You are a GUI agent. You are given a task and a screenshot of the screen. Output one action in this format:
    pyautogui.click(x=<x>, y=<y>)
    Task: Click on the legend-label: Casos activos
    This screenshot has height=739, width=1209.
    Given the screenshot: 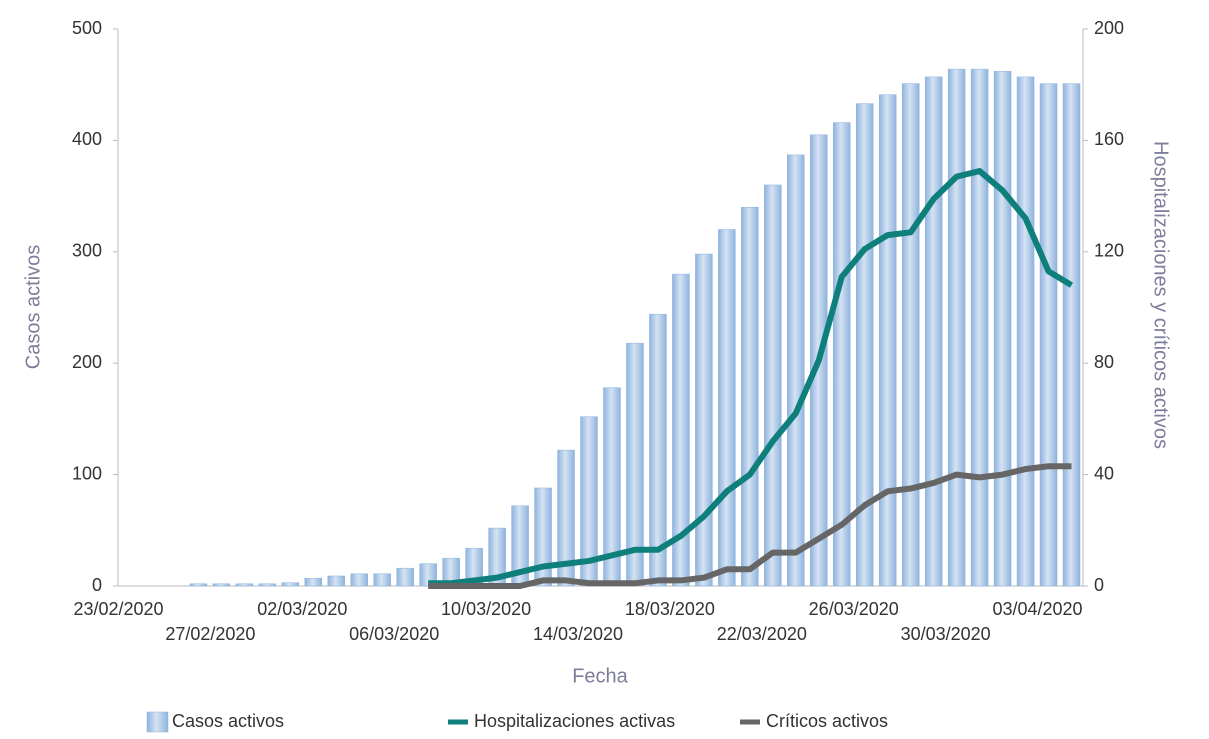 What is the action you would take?
    pyautogui.click(x=228, y=721)
    